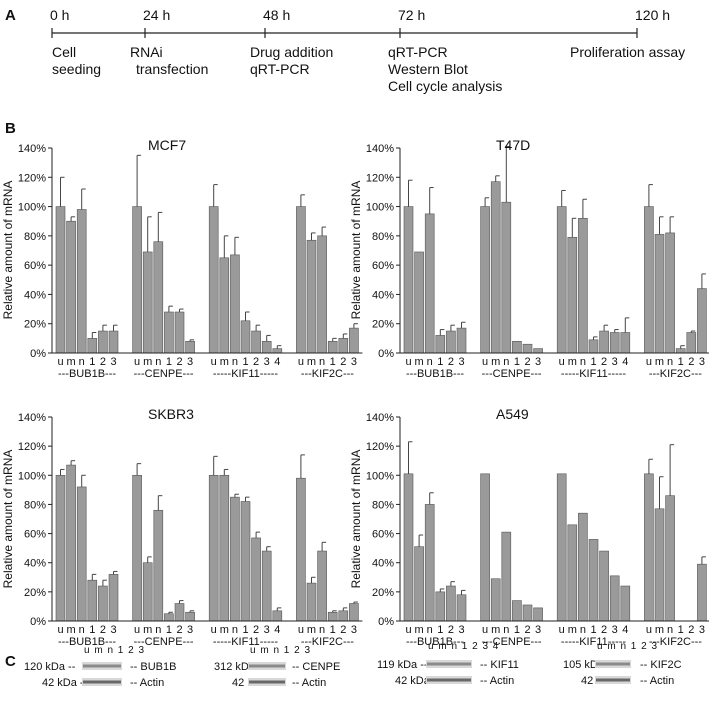  Describe the element at coordinates (675, 642) in the screenshot. I see `group-label: ---KIF2C---` at that location.